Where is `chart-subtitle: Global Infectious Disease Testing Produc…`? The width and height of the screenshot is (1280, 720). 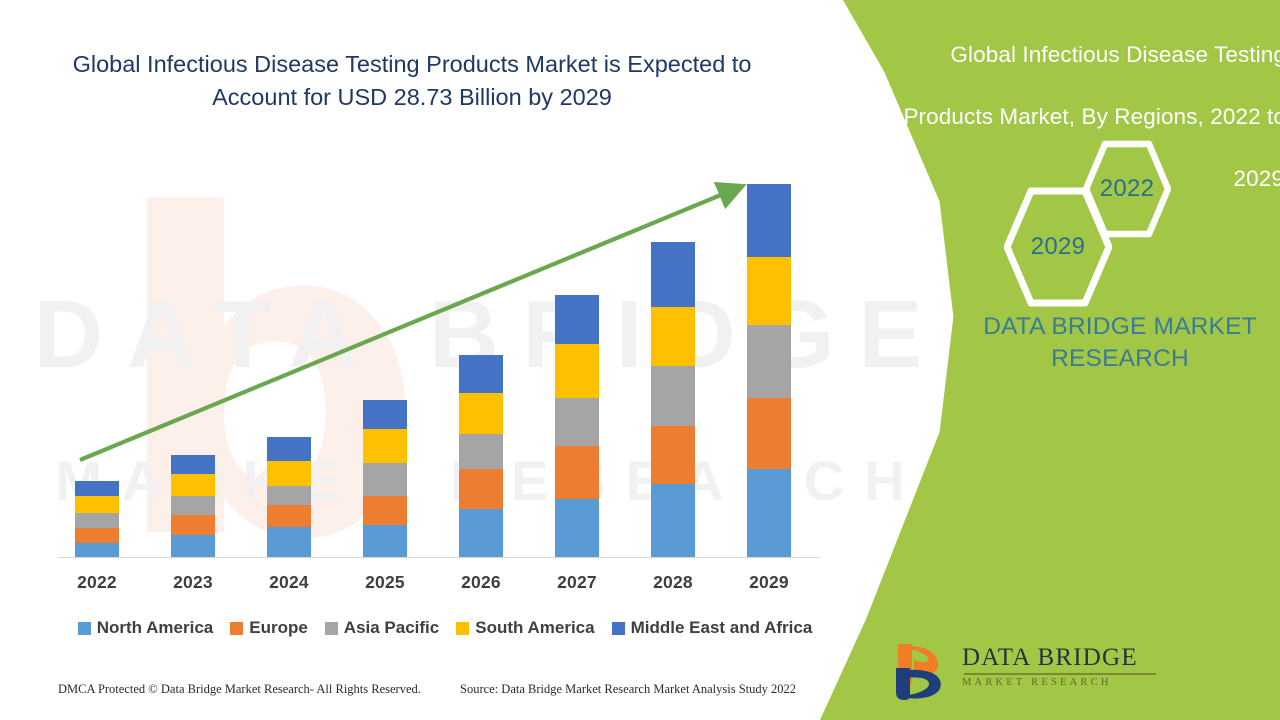
chart-subtitle: Global Infectious Disease Testing Produc… is located at coordinates (1070, 116).